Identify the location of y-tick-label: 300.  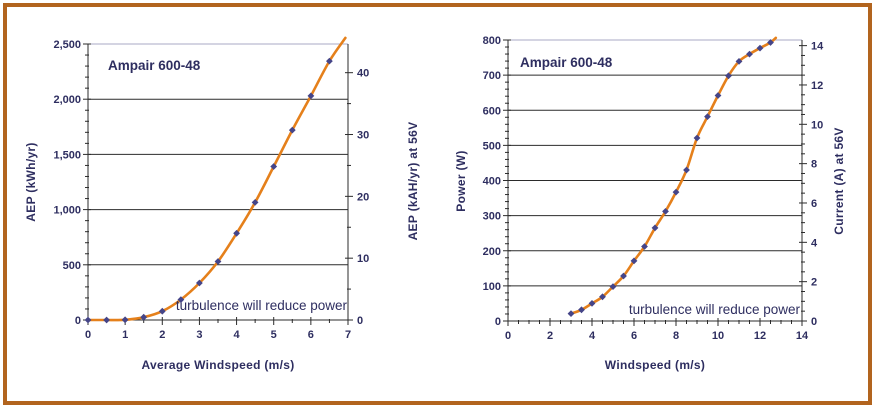
(492, 217).